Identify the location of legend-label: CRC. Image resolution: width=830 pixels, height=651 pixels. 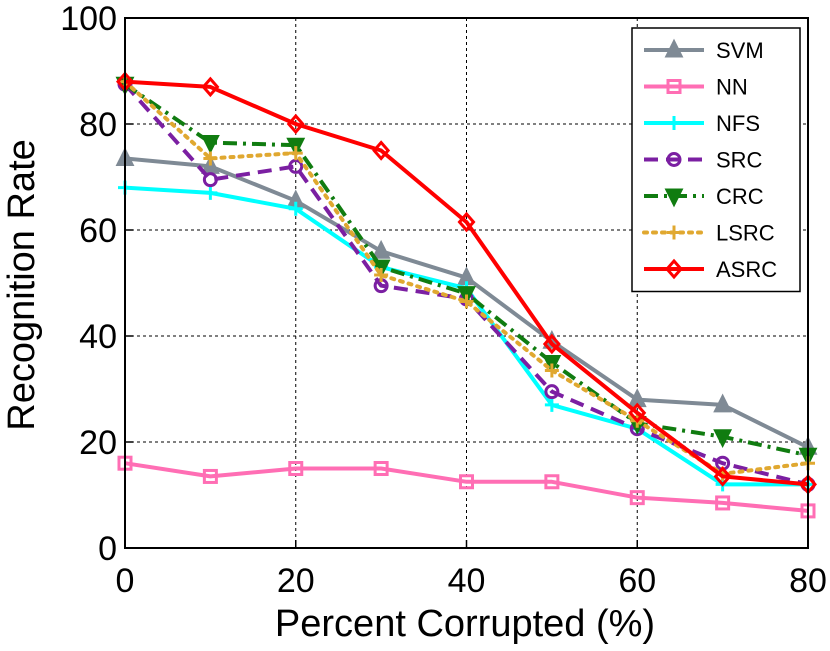
(740, 196).